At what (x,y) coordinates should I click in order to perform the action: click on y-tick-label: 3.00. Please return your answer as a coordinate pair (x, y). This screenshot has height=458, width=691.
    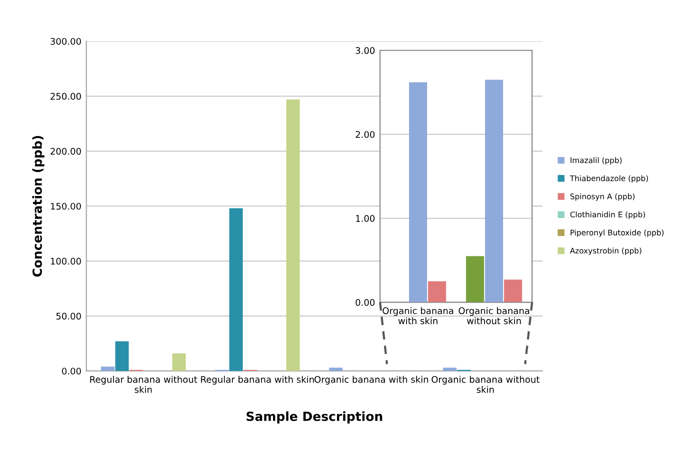
    Looking at the image, I should click on (365, 50).